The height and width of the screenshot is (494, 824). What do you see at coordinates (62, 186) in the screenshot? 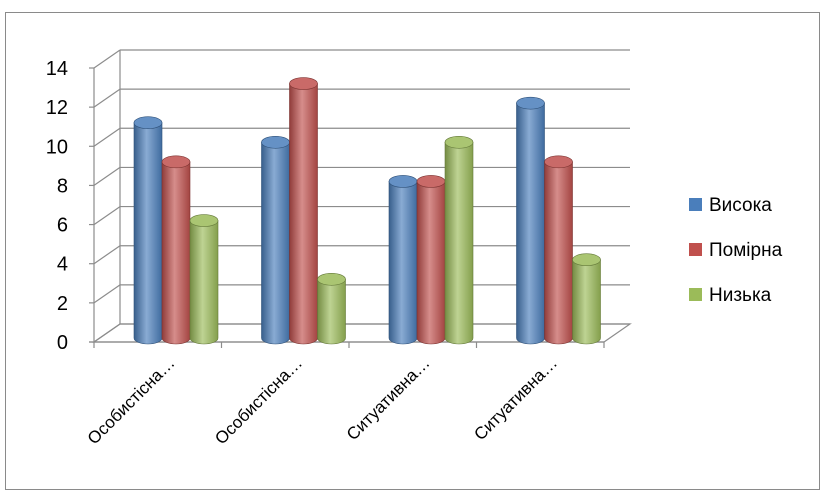
I see `y-tick-label: 8` at bounding box center [62, 186].